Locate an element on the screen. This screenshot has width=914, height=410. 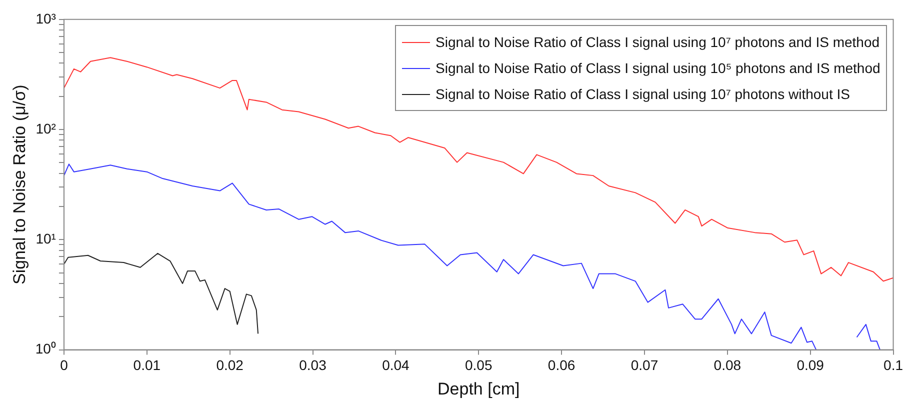
x-tick-label: 0.1 is located at coordinates (894, 365).